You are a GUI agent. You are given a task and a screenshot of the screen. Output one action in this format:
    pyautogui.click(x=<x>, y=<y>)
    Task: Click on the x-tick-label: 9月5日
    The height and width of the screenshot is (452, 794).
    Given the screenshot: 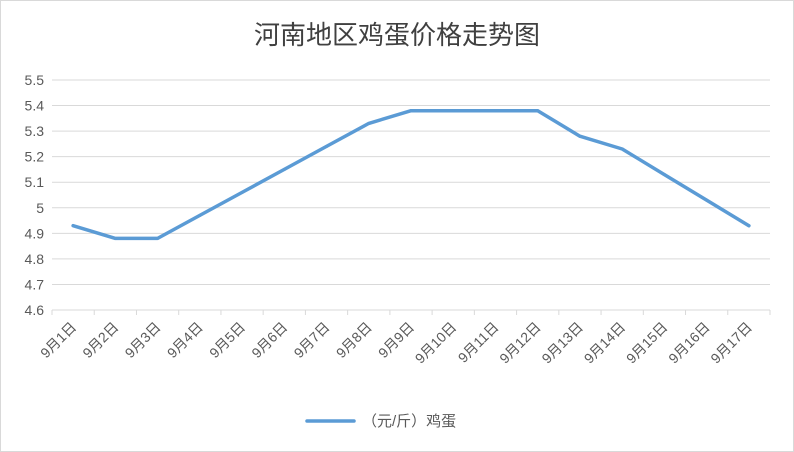 What is the action you would take?
    pyautogui.click(x=227, y=340)
    